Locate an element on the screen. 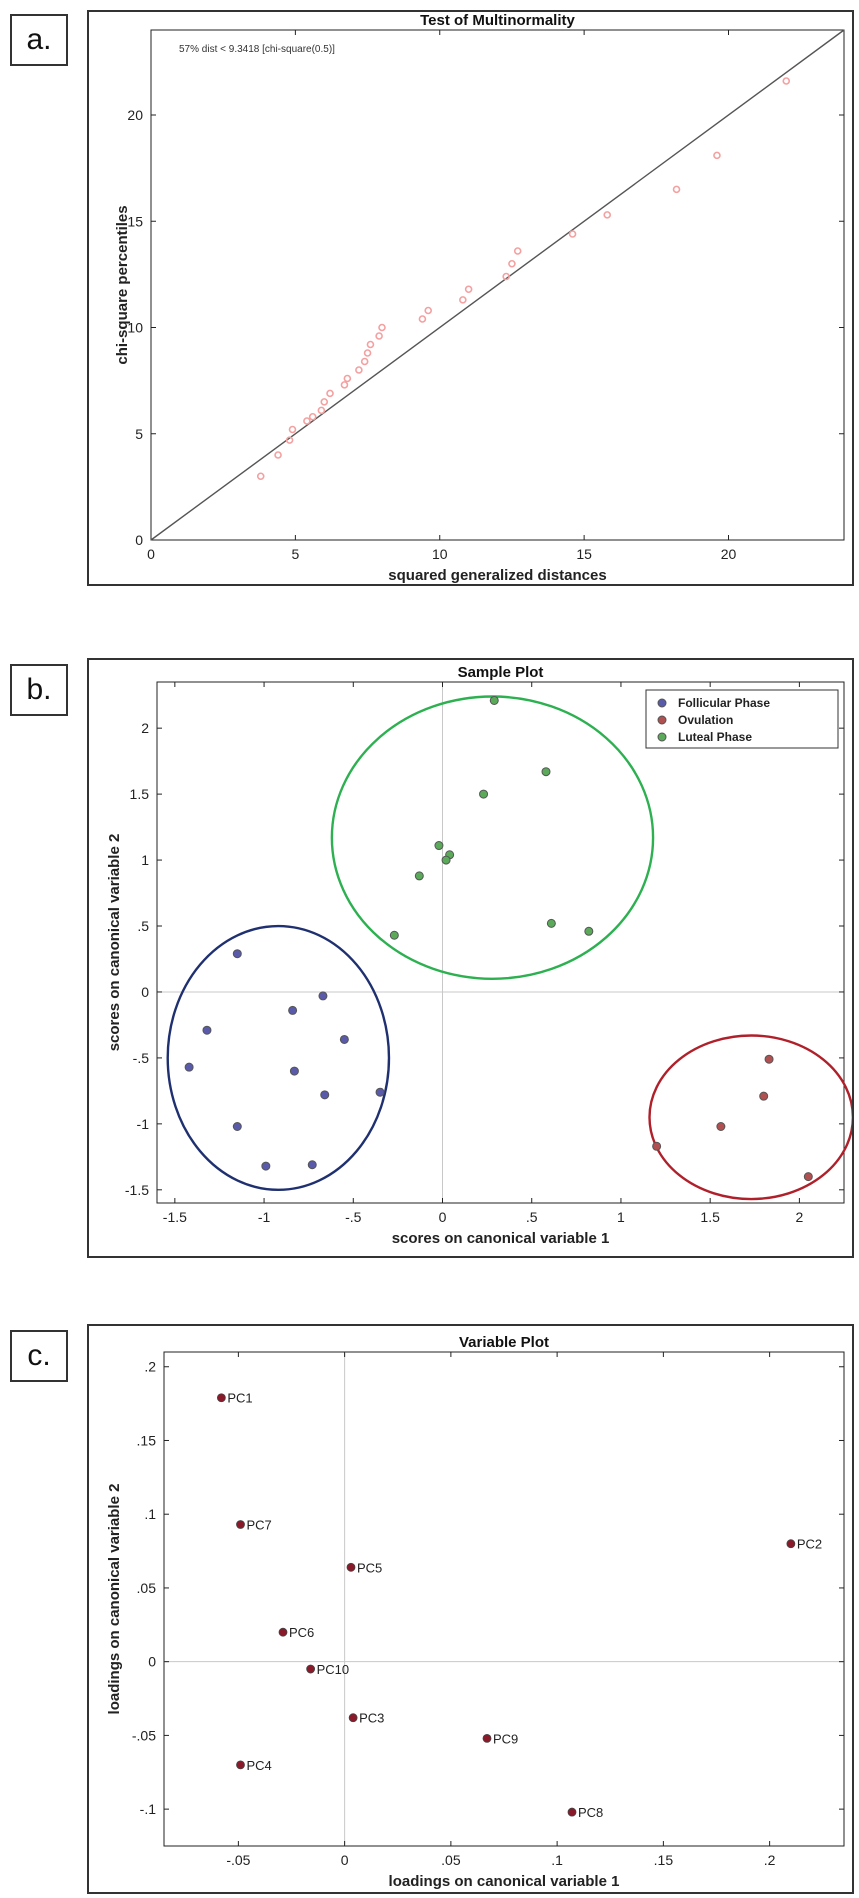 The height and width of the screenshot is (1898, 859). y-axis-label: chi-square percentiles is located at coordinates (122, 284).